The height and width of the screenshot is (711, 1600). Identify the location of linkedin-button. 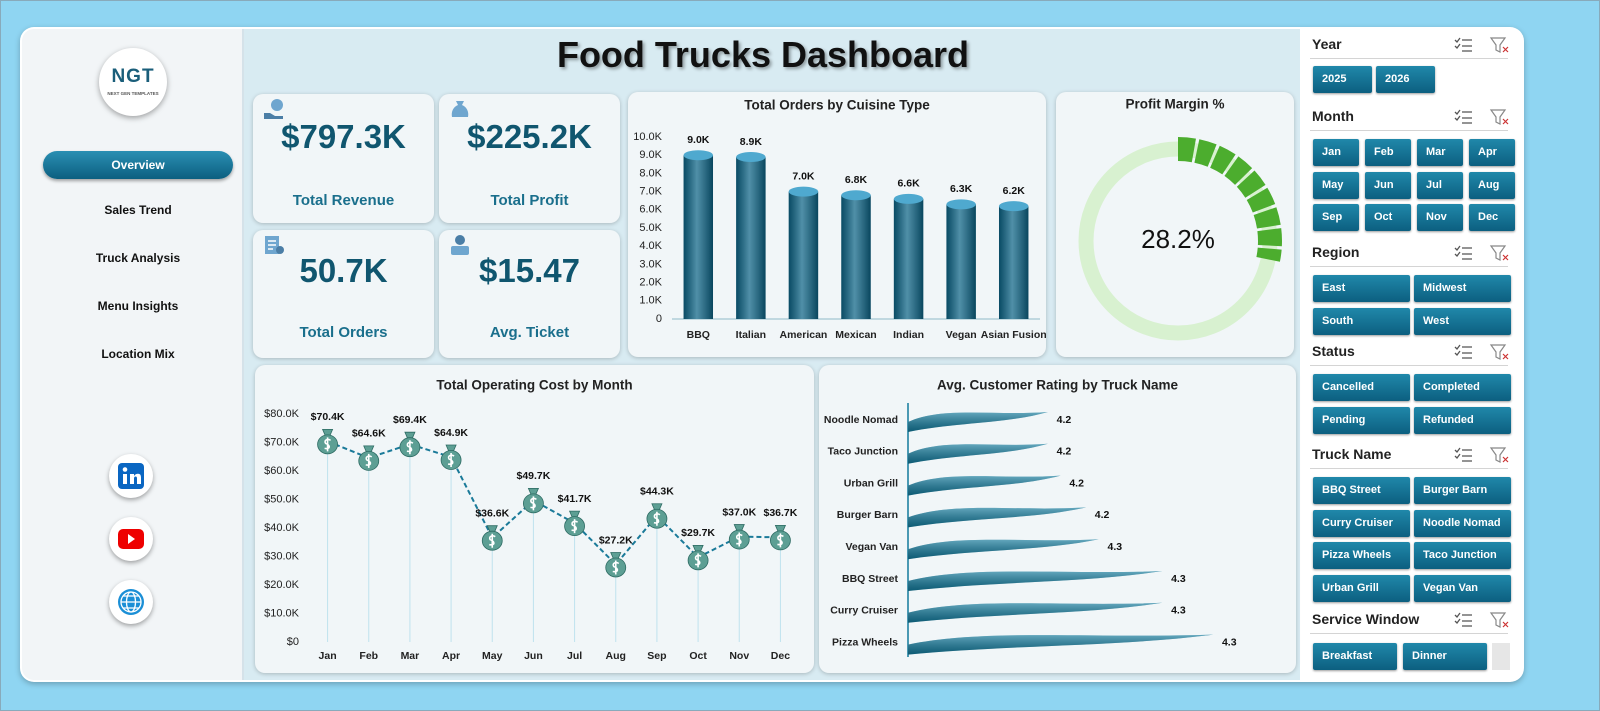
(131, 476).